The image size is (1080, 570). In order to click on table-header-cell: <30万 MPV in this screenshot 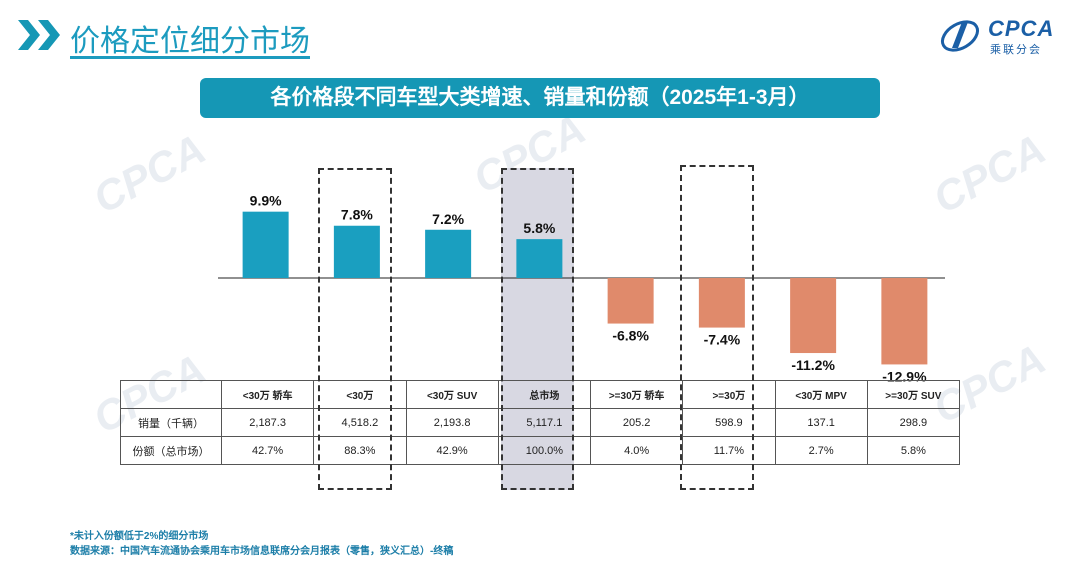, I will do `click(821, 394)`.